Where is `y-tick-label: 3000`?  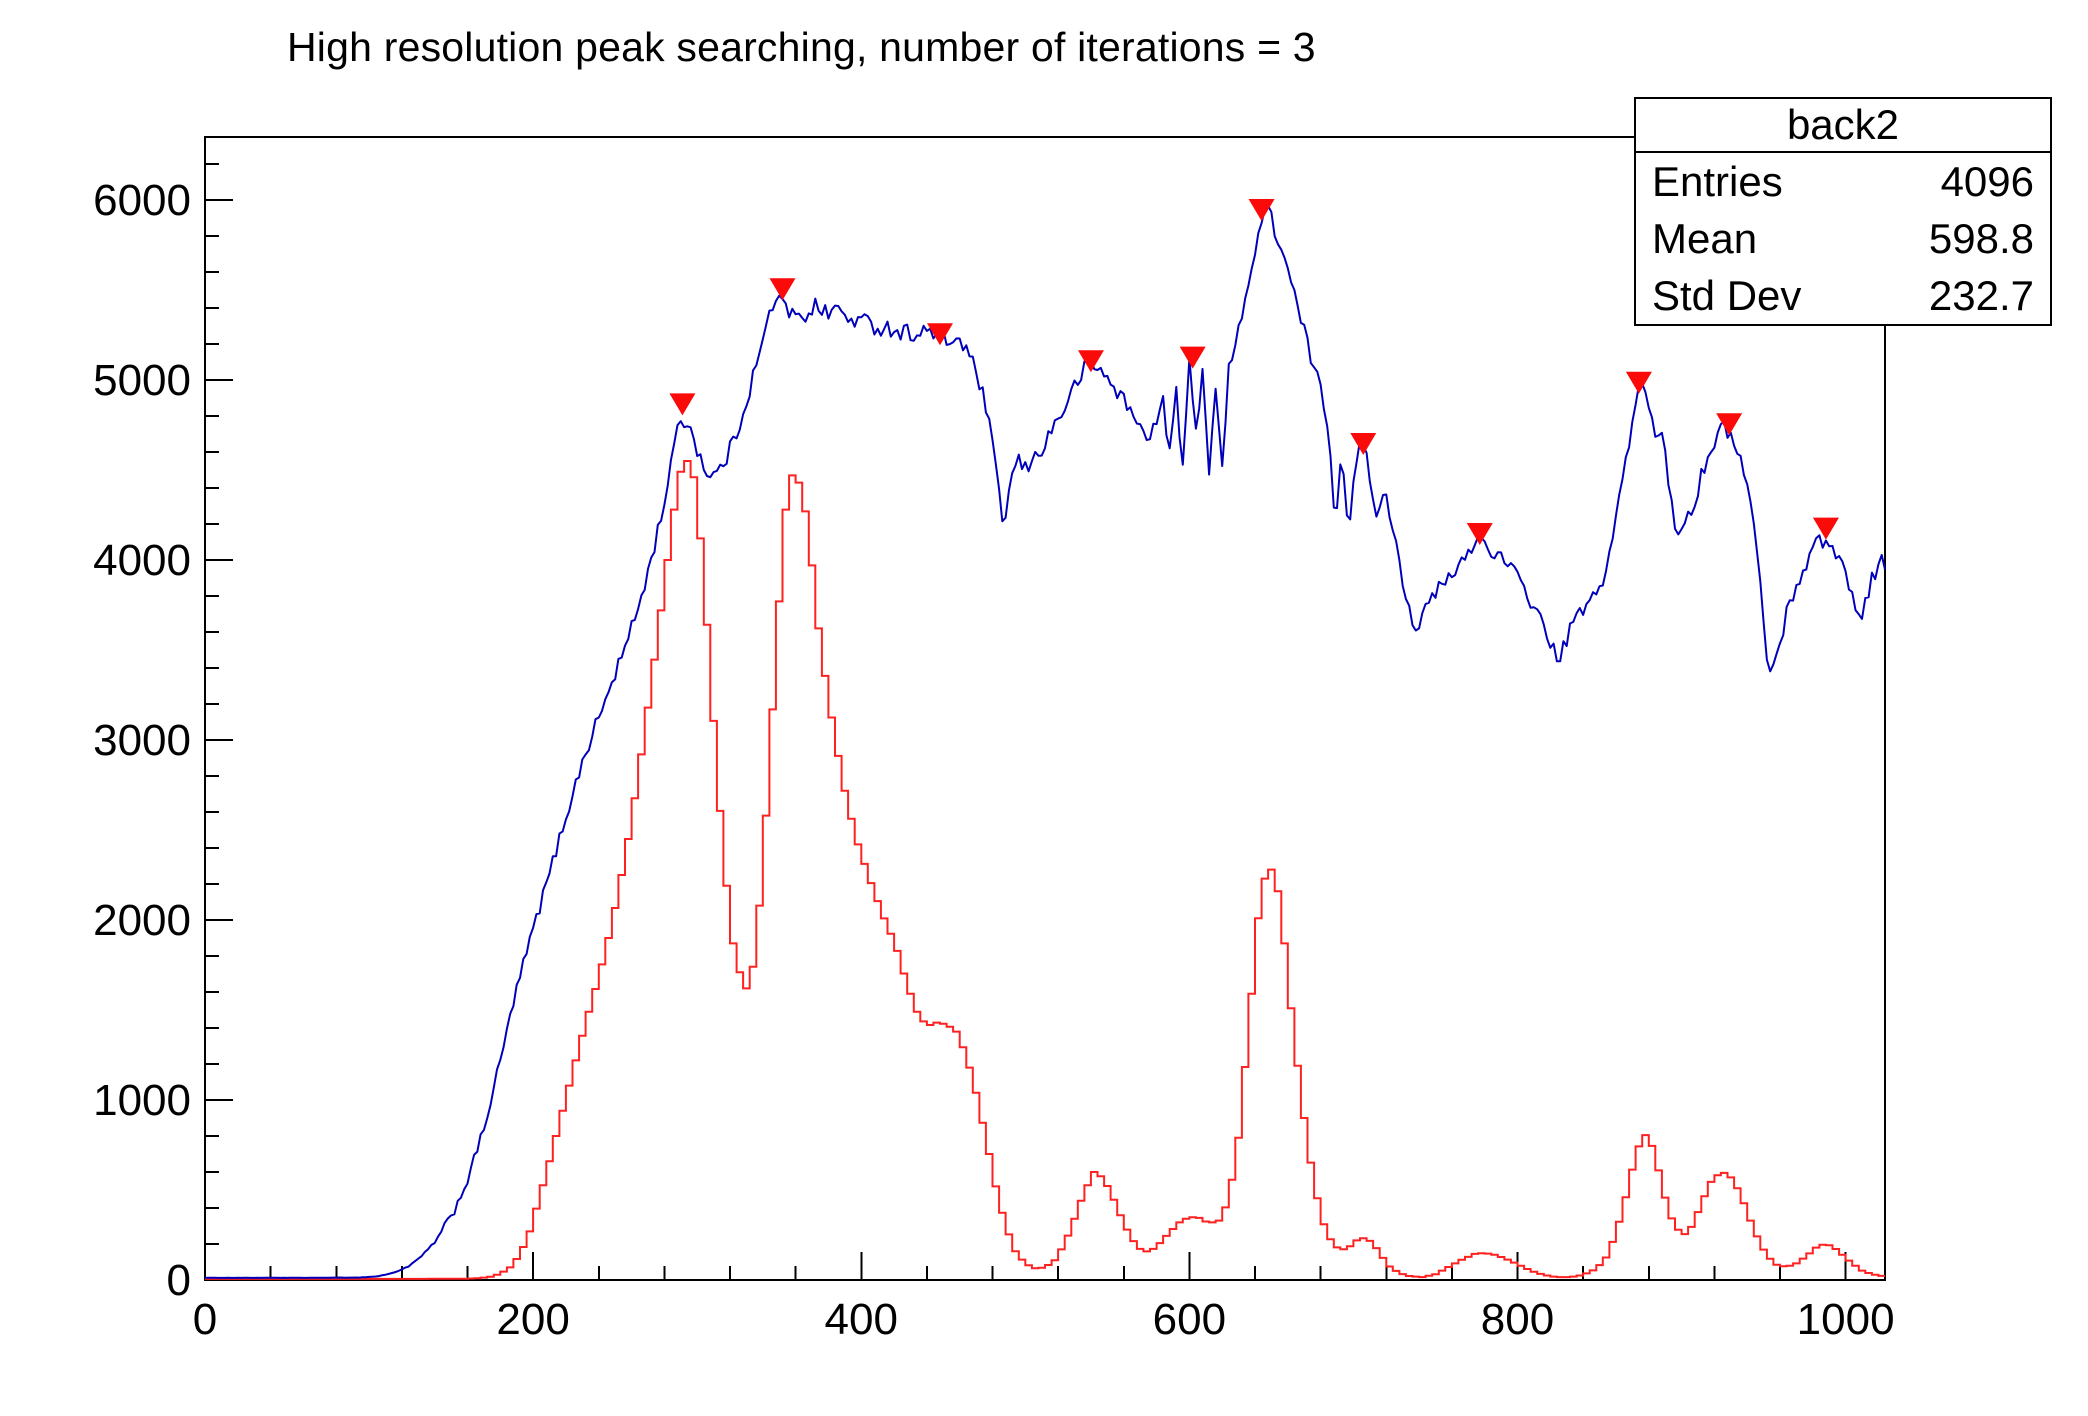 y-tick-label: 3000 is located at coordinates (142, 740).